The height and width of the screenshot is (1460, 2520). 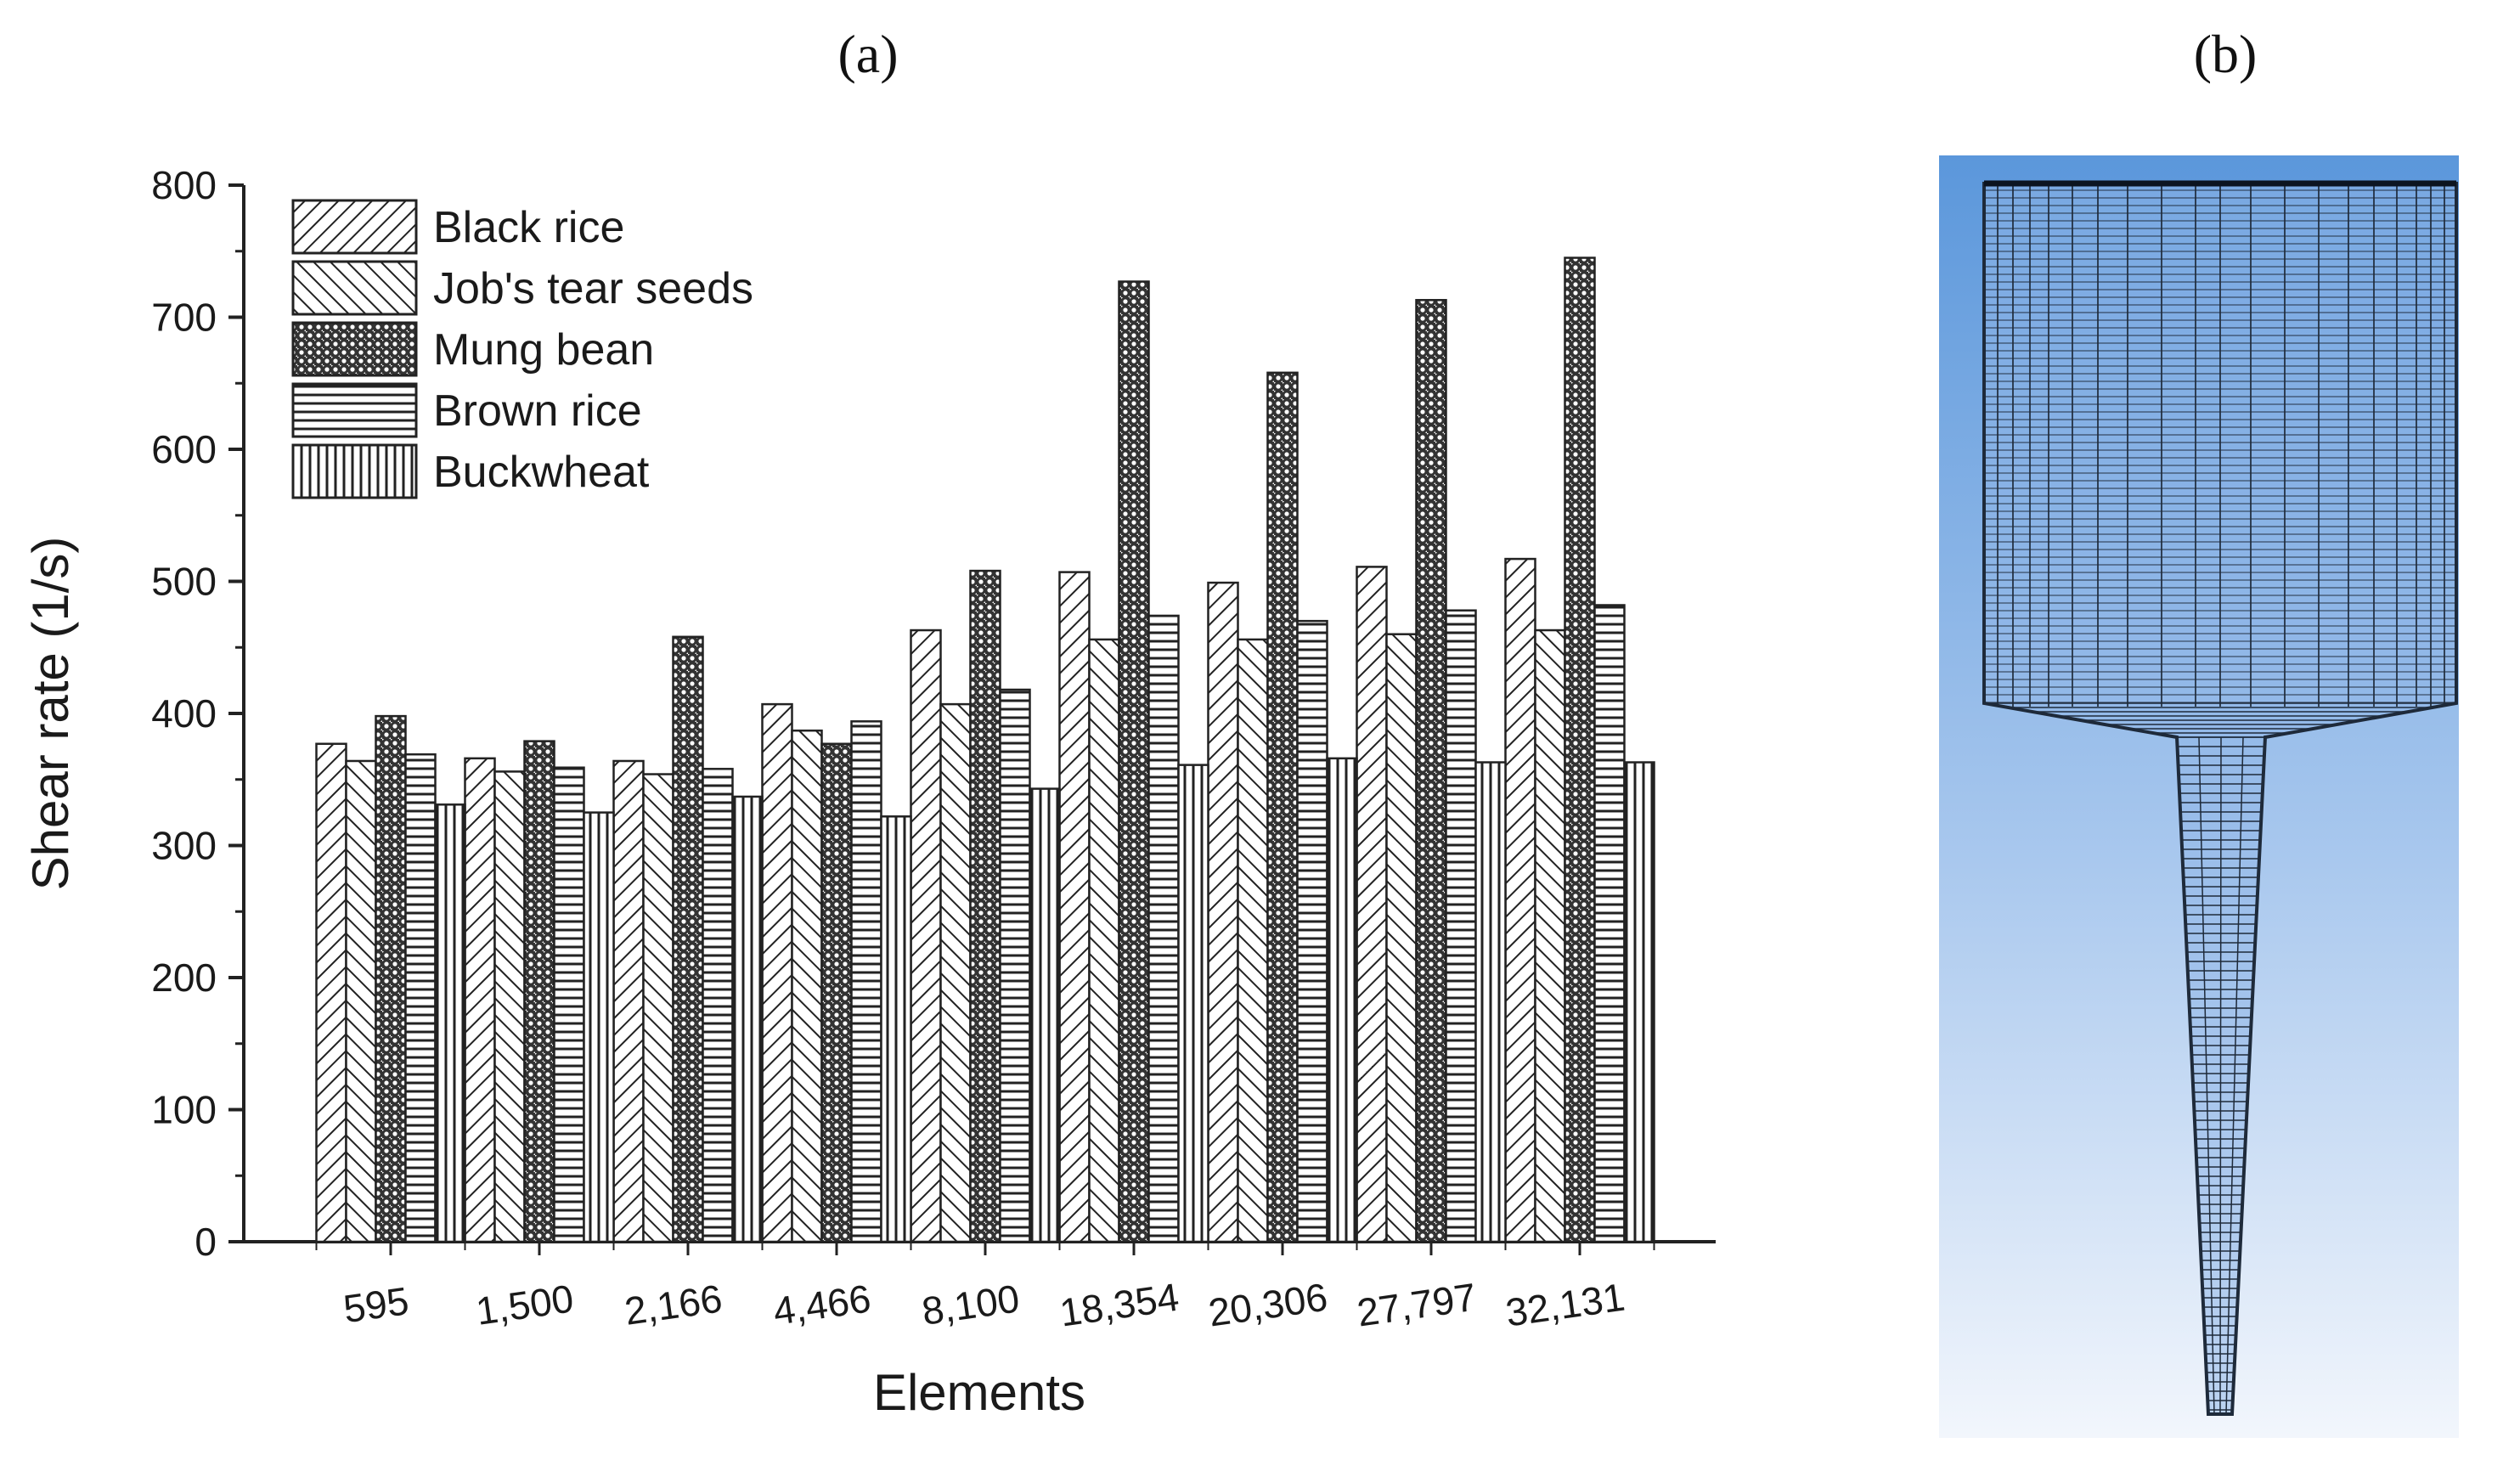 I want to click on x-tick-label: 595, so click(x=376, y=1304).